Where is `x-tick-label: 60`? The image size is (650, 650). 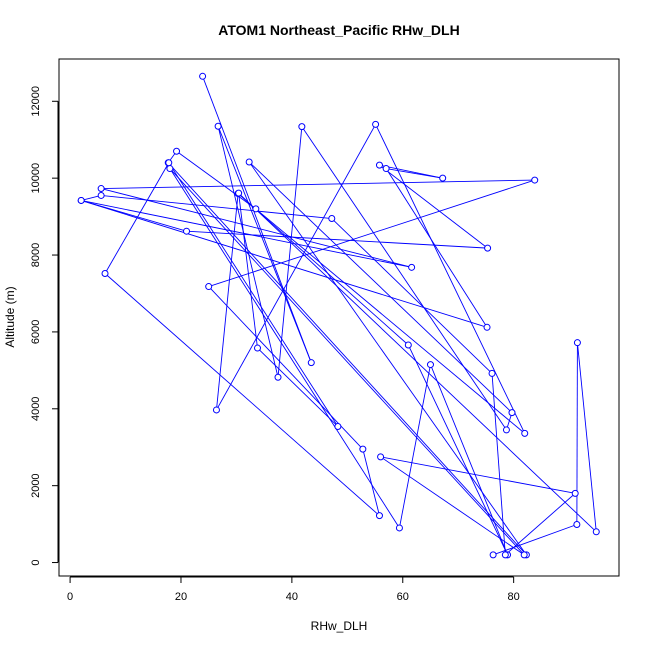
x-tick-label: 60 is located at coordinates (403, 597).